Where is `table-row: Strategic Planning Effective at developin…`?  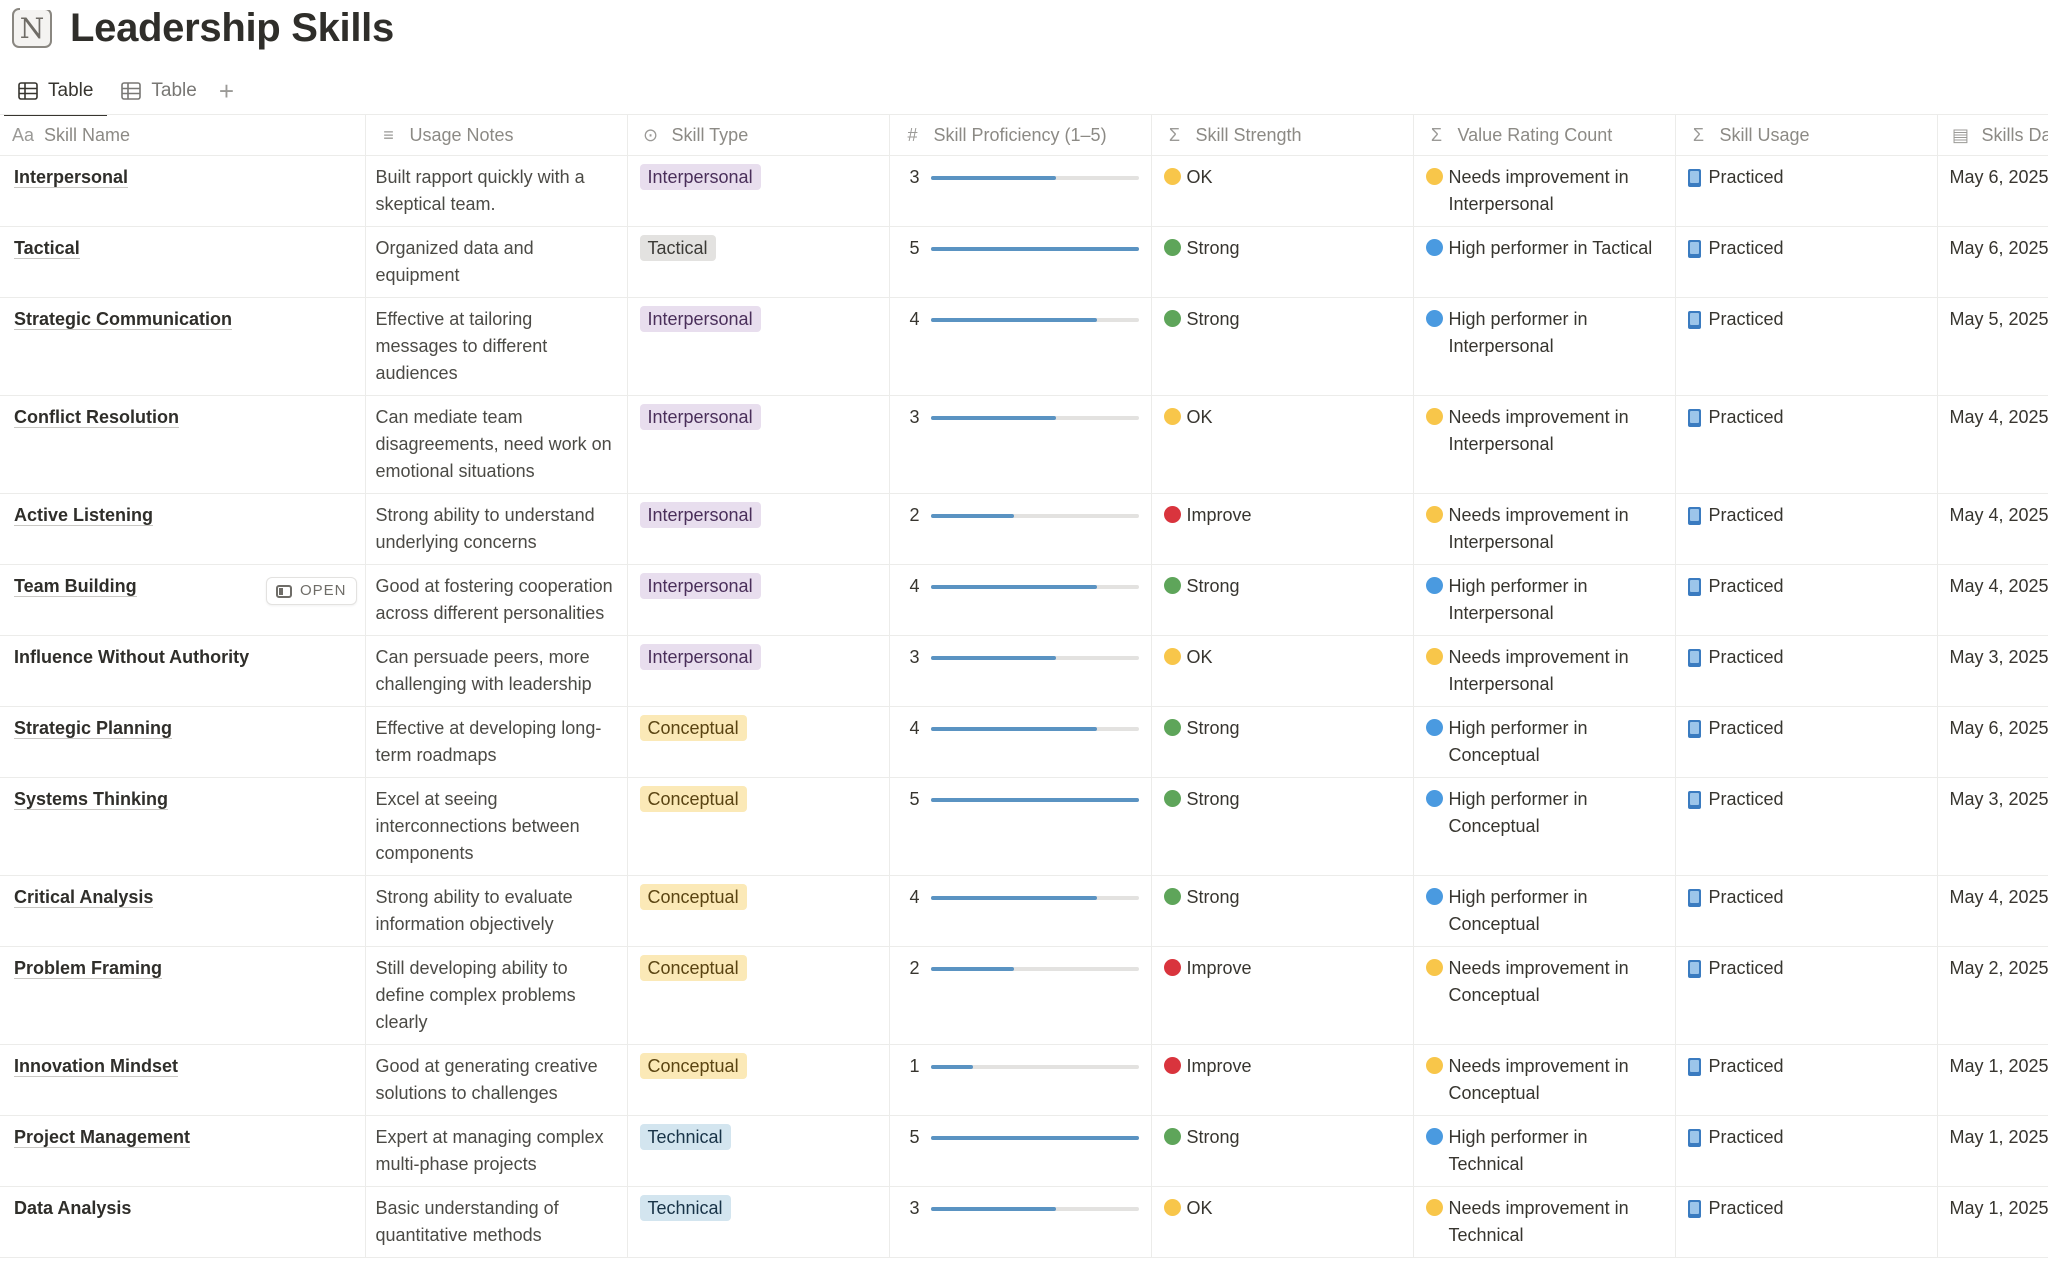 table-row: Strategic Planning Effective at developin… is located at coordinates (1024, 742).